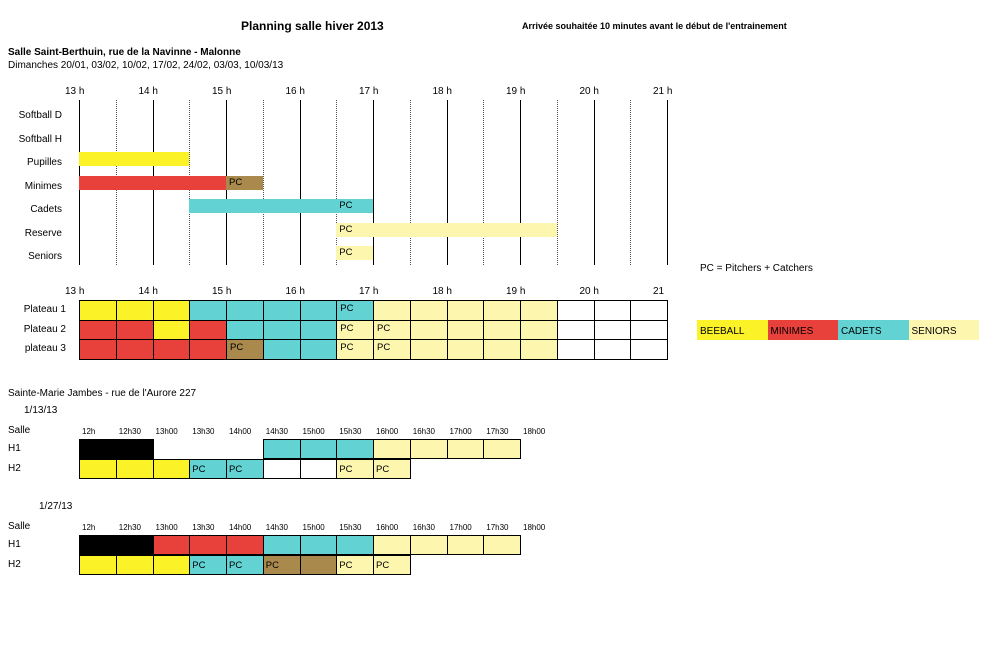  What do you see at coordinates (722, 331) in the screenshot?
I see `legend-label: BEEBALL` at bounding box center [722, 331].